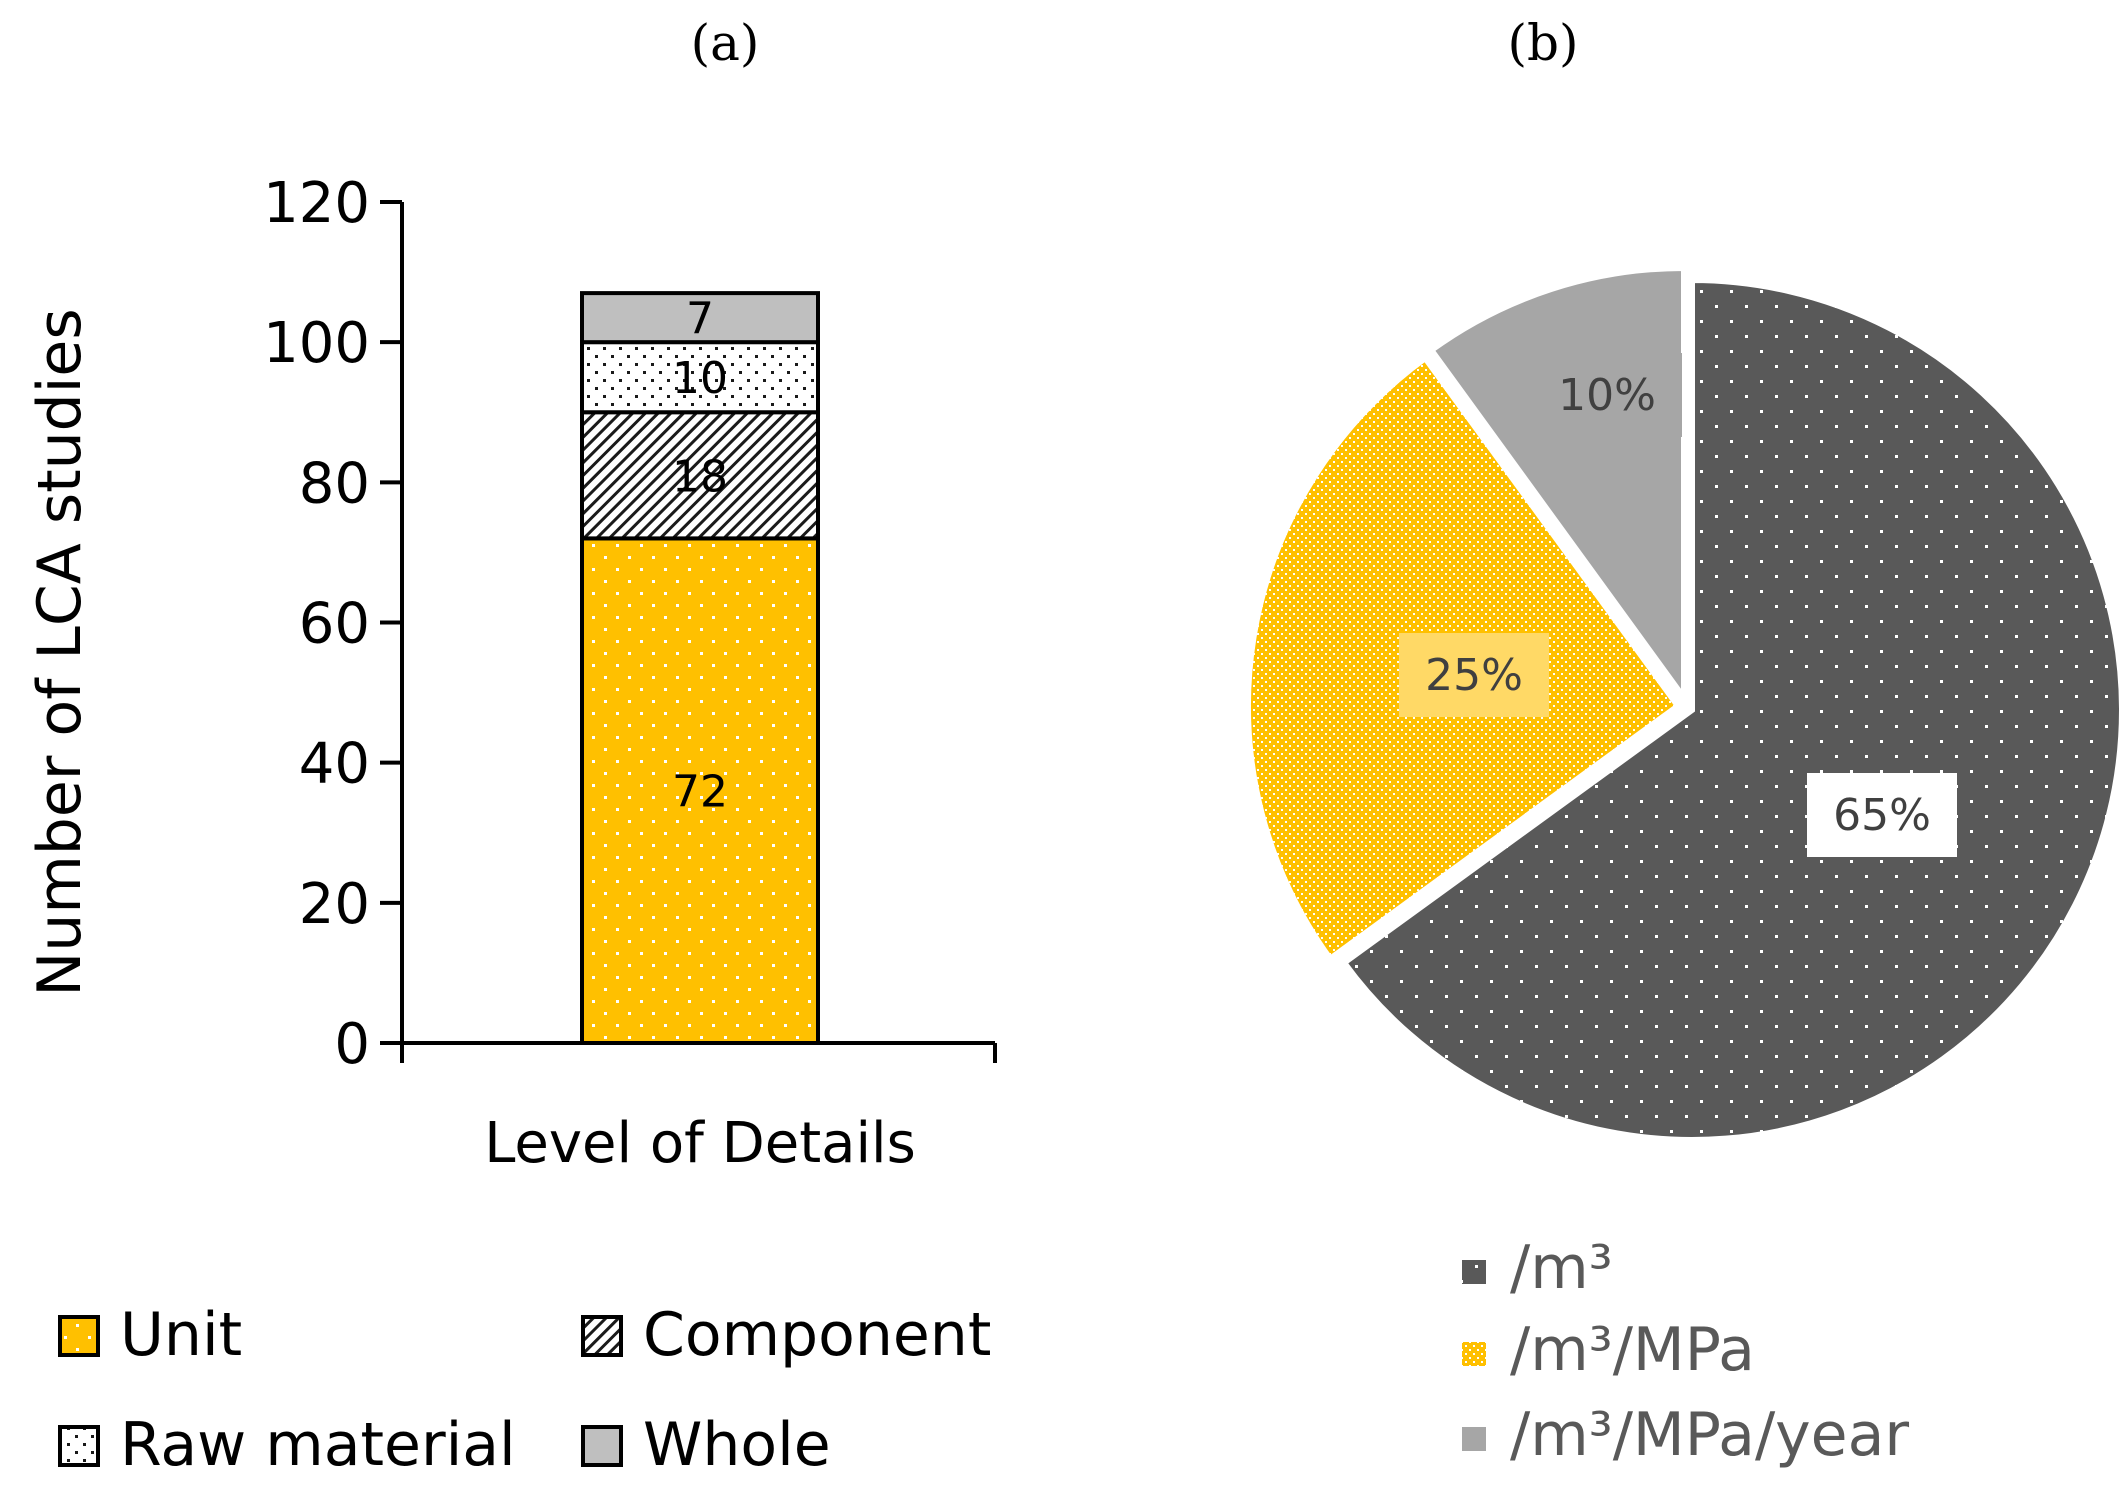 The image size is (2127, 1500). What do you see at coordinates (524, 1390) in the screenshot?
I see `bar-legend: Unit Component Raw material Whole` at bounding box center [524, 1390].